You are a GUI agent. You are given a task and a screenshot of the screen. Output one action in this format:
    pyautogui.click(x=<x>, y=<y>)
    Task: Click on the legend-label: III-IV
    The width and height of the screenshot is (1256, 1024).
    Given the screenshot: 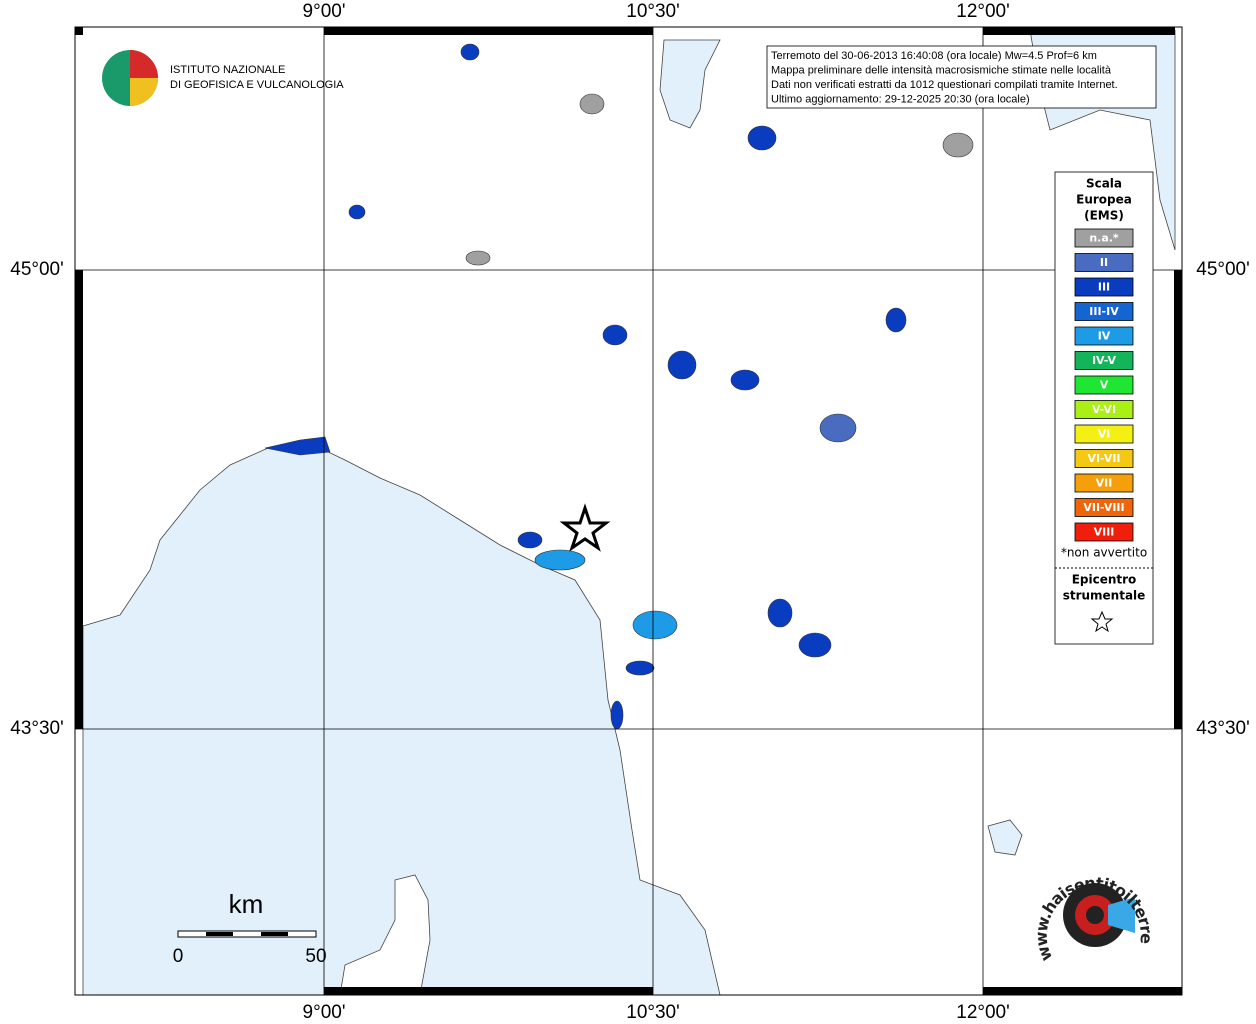 What is the action you would take?
    pyautogui.click(x=1104, y=311)
    